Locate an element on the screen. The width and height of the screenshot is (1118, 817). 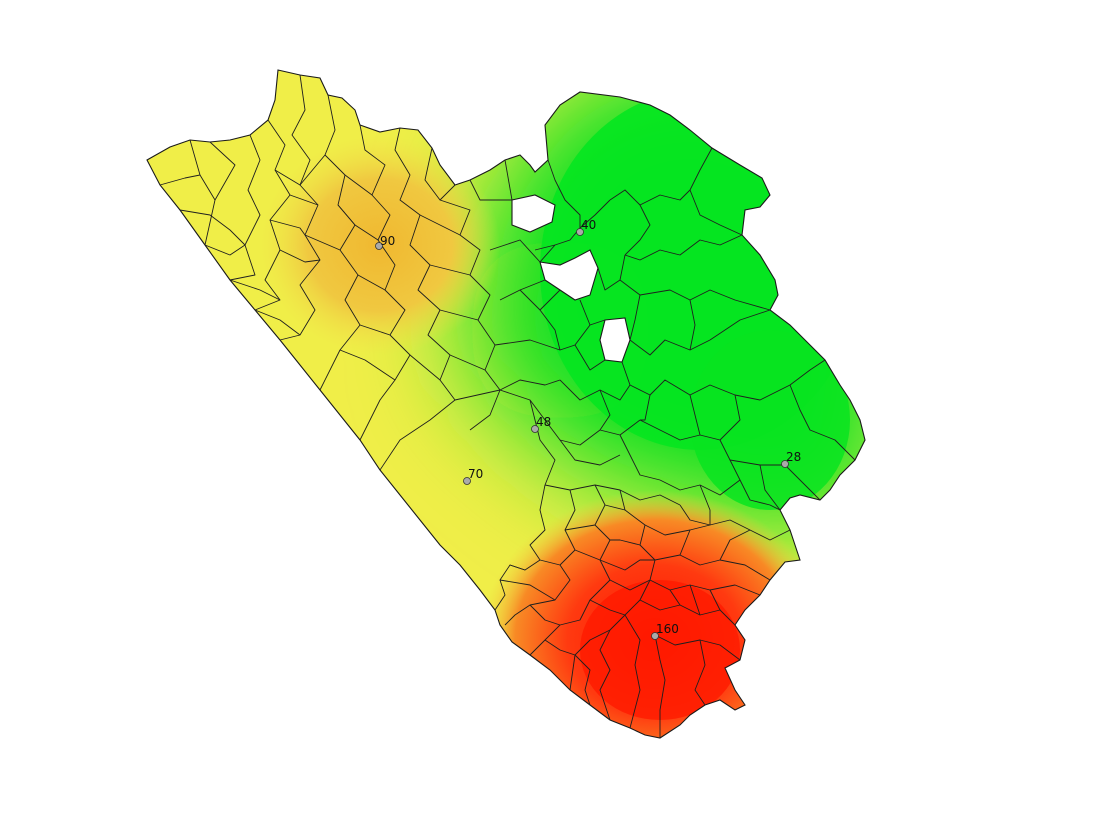
station-label: 70 is located at coordinates (475, 474).